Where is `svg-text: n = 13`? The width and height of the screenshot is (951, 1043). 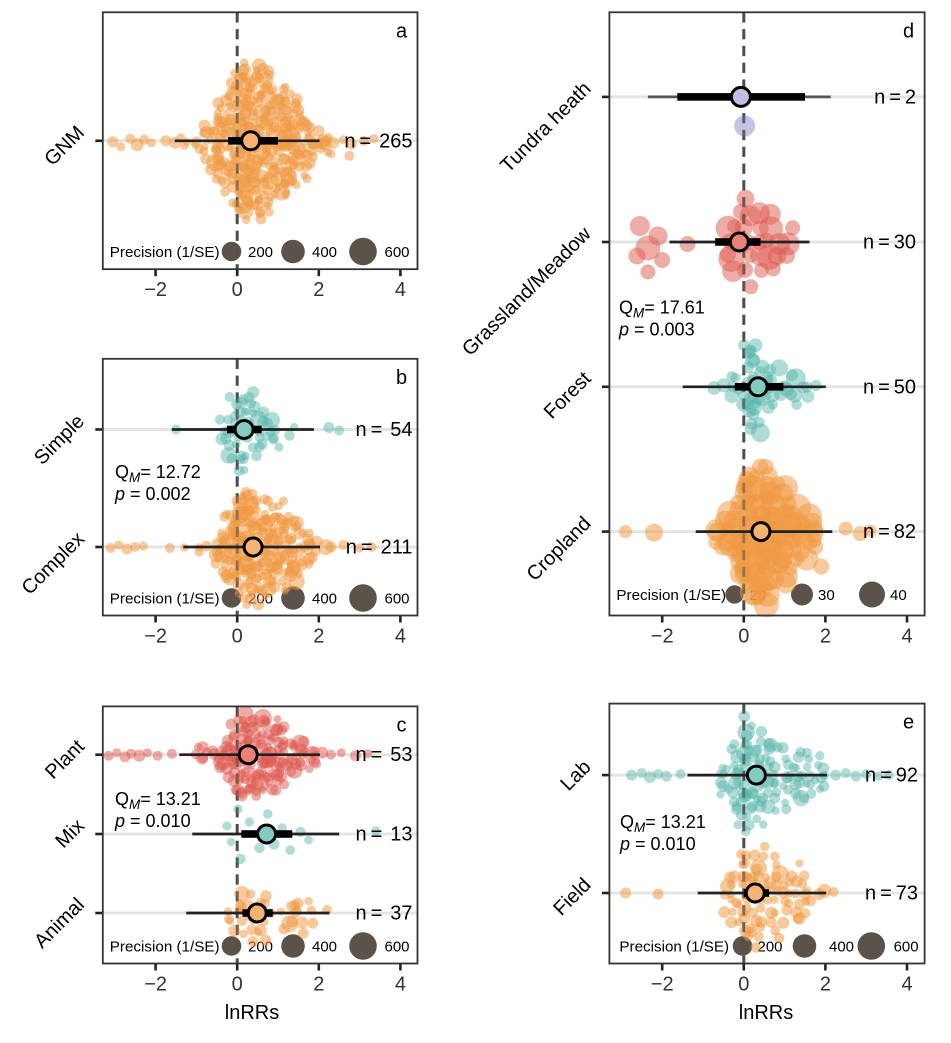
svg-text: n = 13 is located at coordinates (383, 835).